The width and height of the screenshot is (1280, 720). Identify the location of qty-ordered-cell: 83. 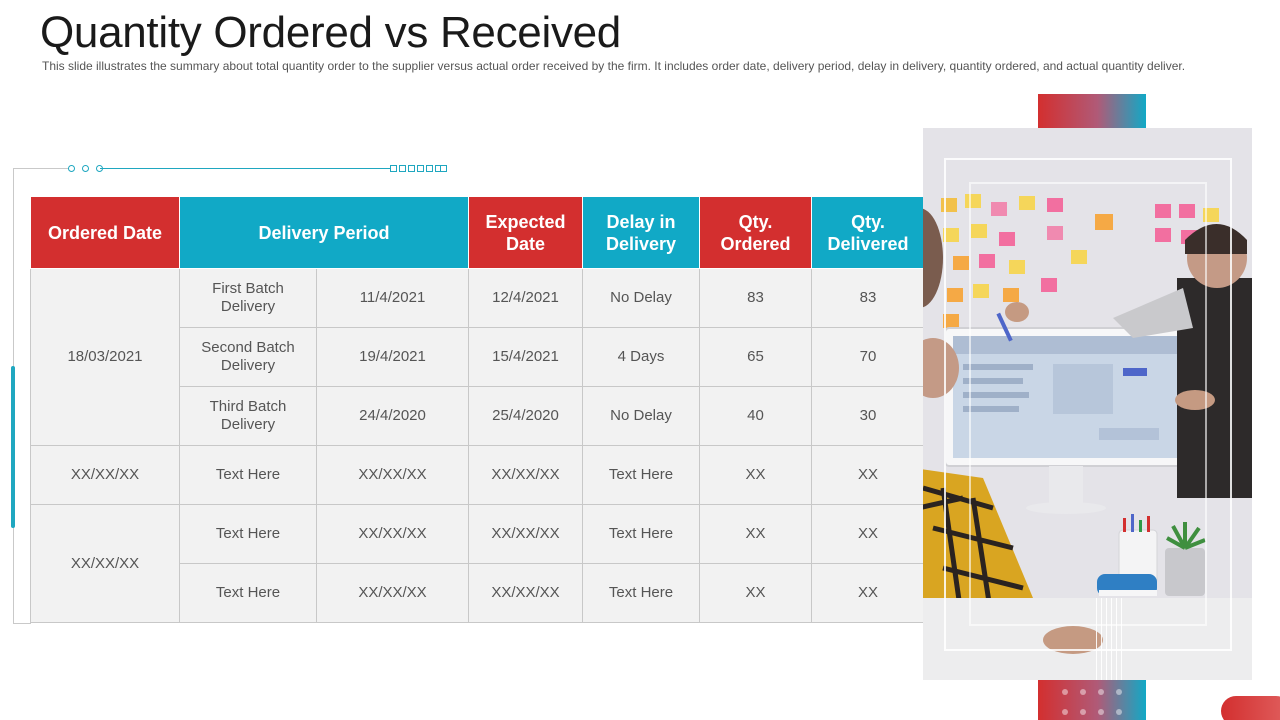
(755, 298).